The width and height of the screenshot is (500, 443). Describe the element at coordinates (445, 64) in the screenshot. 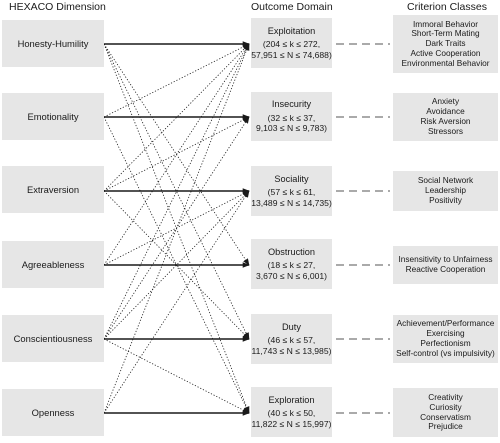

I see `criterion-item: Environmental Behavior` at that location.